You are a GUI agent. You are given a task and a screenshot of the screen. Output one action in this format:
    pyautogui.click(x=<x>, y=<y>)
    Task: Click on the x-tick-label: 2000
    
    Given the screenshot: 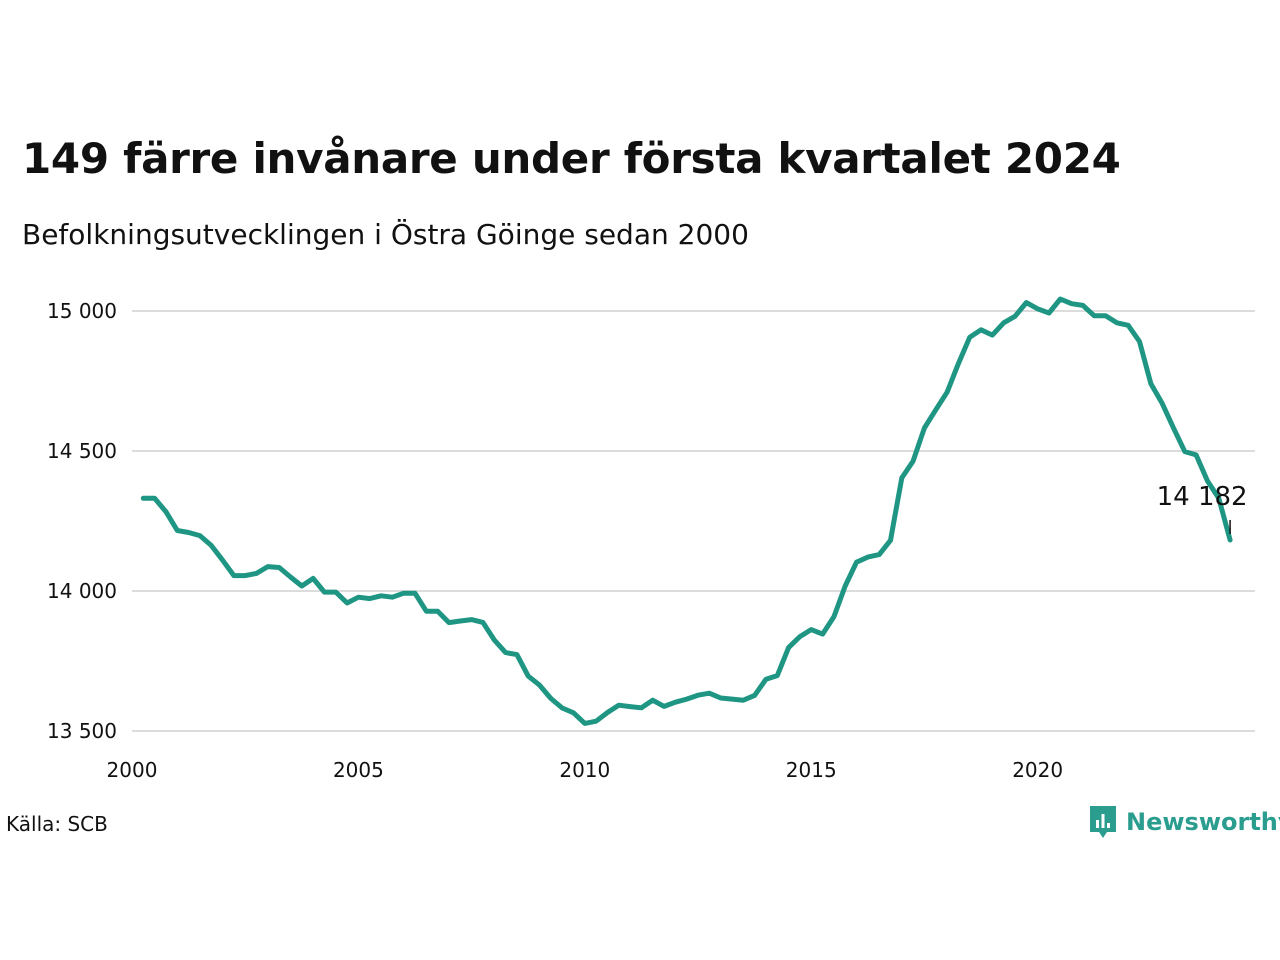 What is the action you would take?
    pyautogui.click(x=132, y=770)
    